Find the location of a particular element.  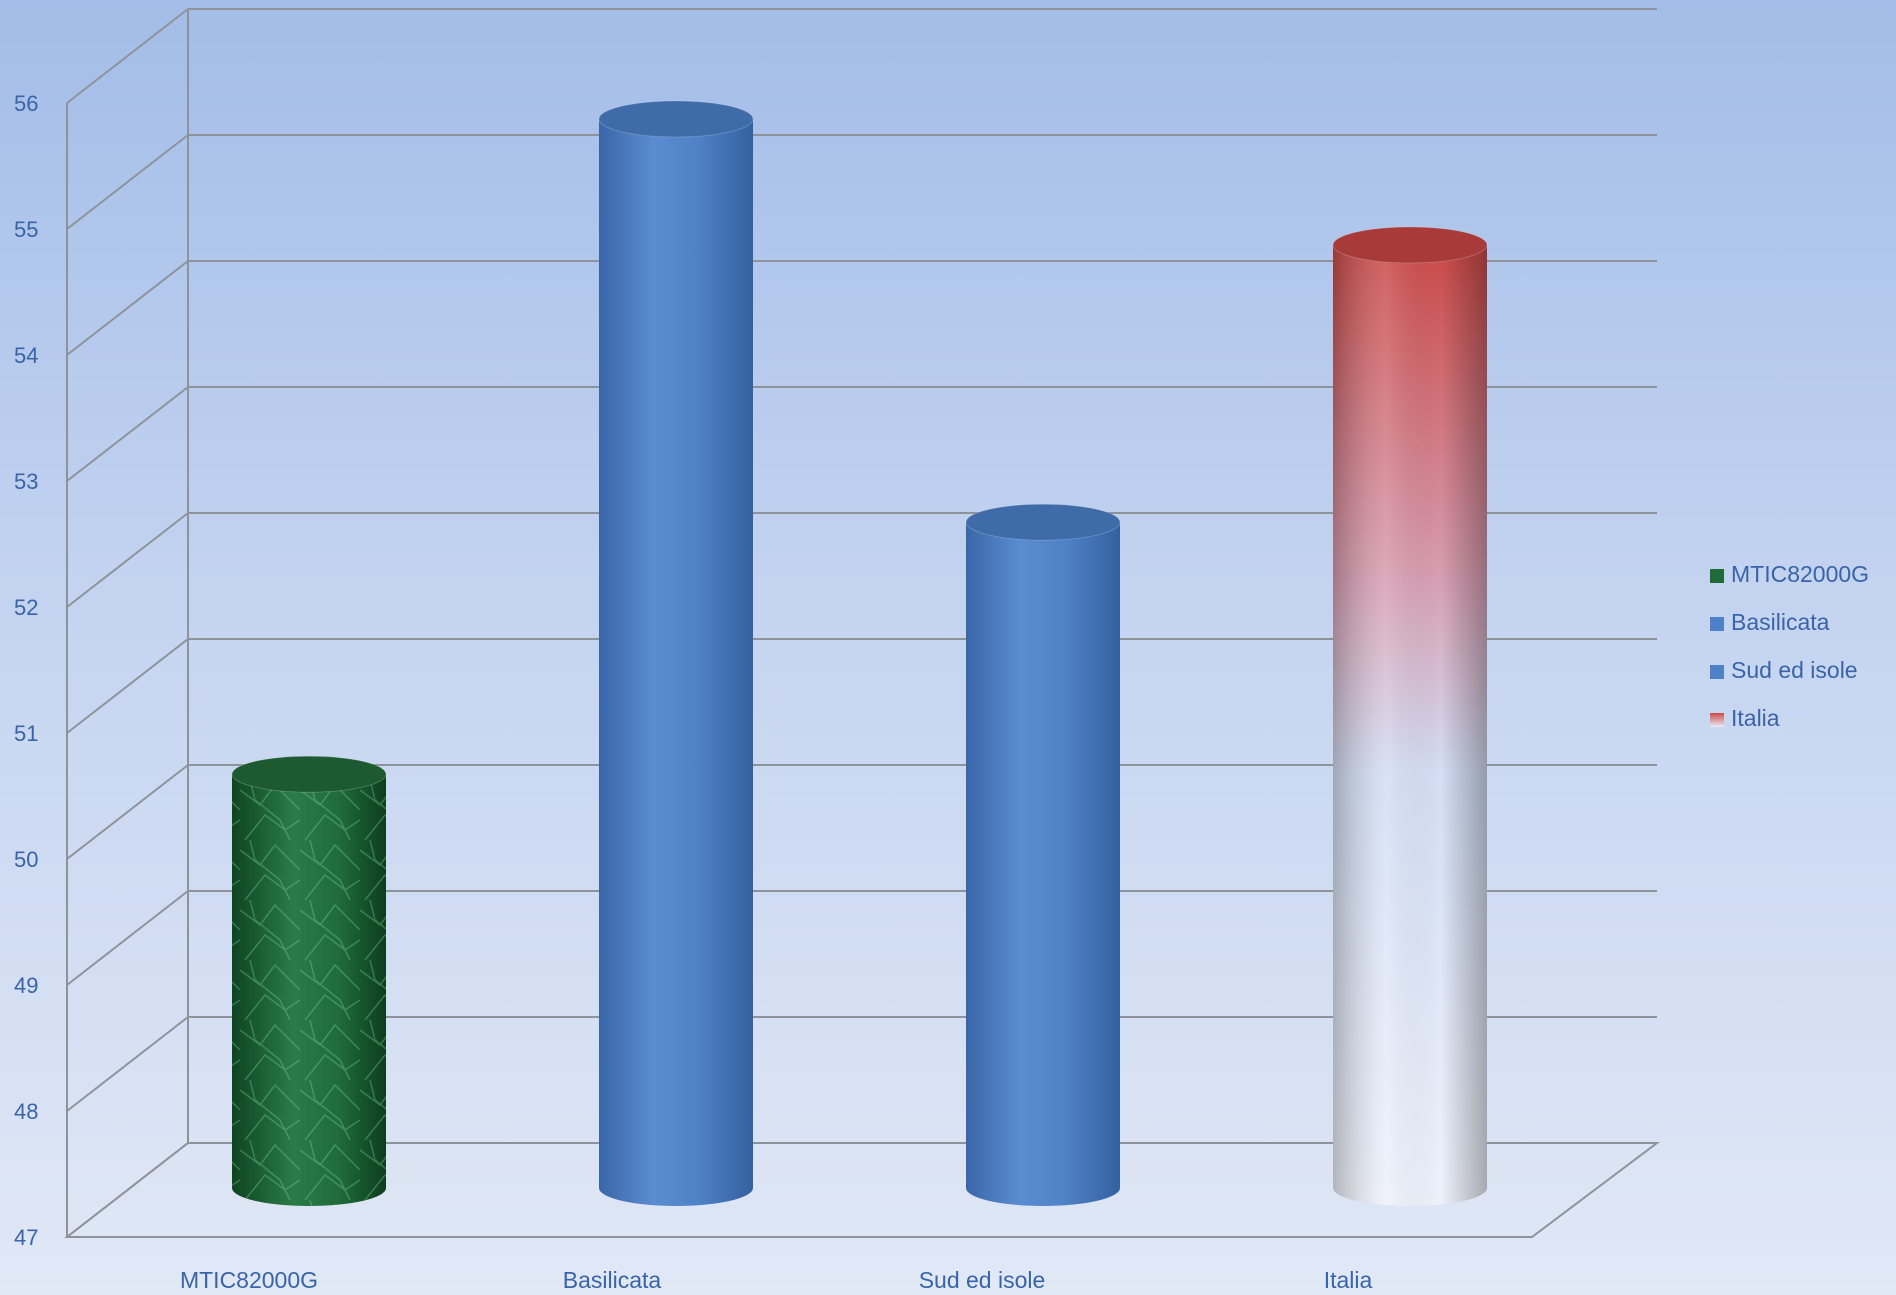

bar-mtic82000g is located at coordinates (309, 980).